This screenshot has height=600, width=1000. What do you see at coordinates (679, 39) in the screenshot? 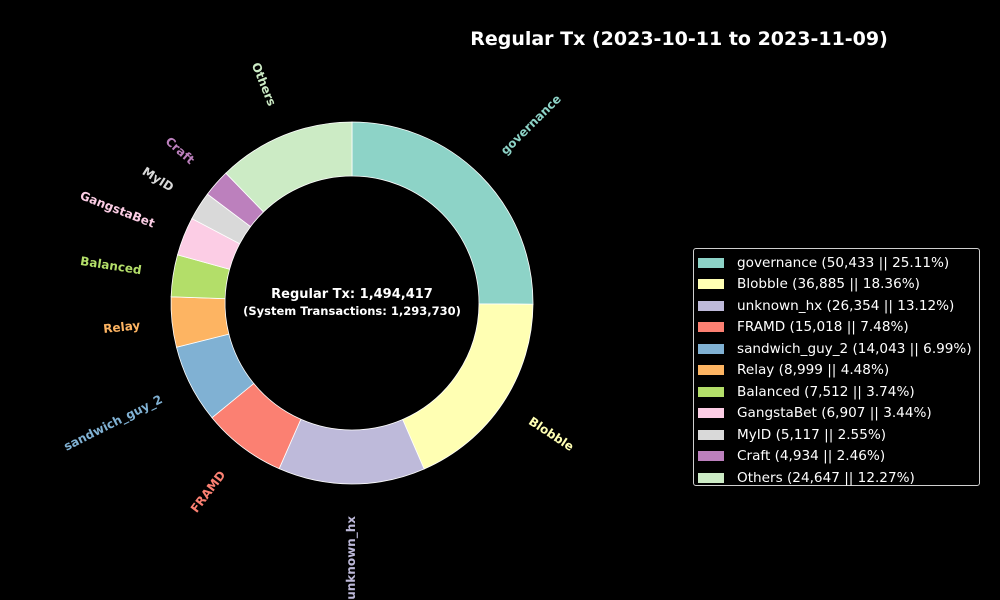
I see `chart-title: Regular Tx (2023-10-11 to 2023-11-09)` at bounding box center [679, 39].